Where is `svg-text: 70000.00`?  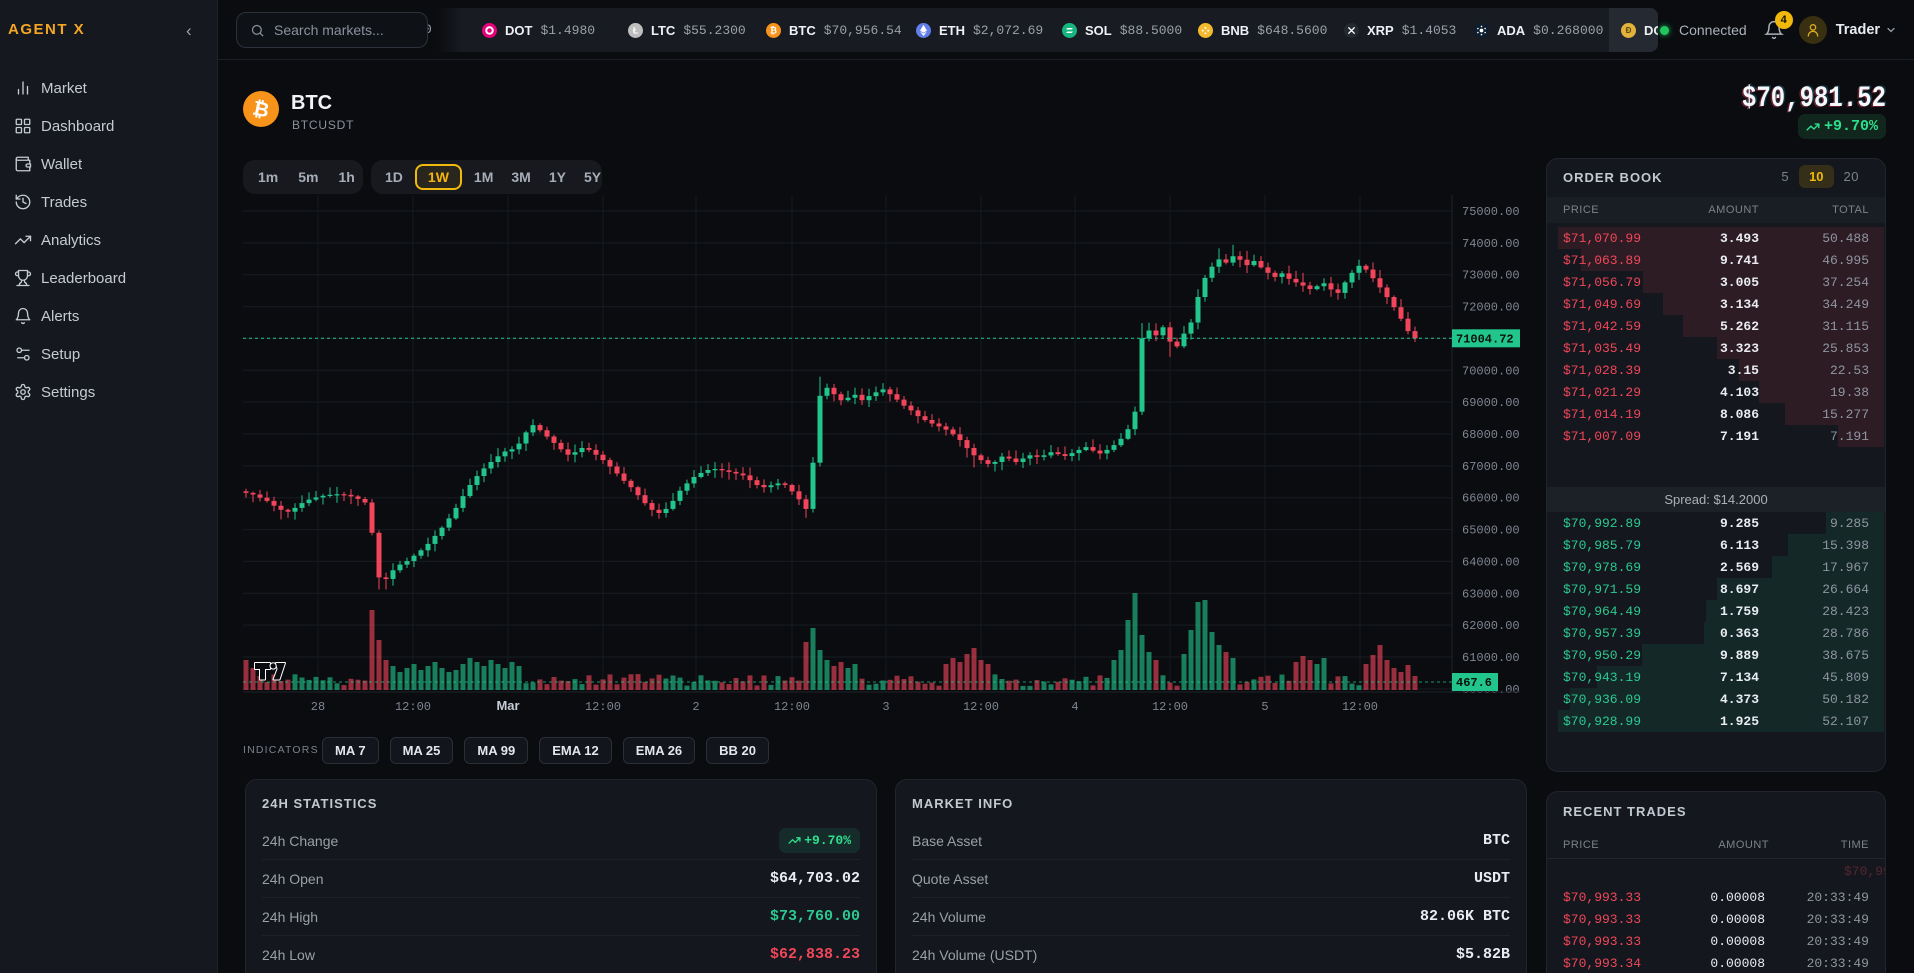 svg-text: 70000.00 is located at coordinates (1491, 371).